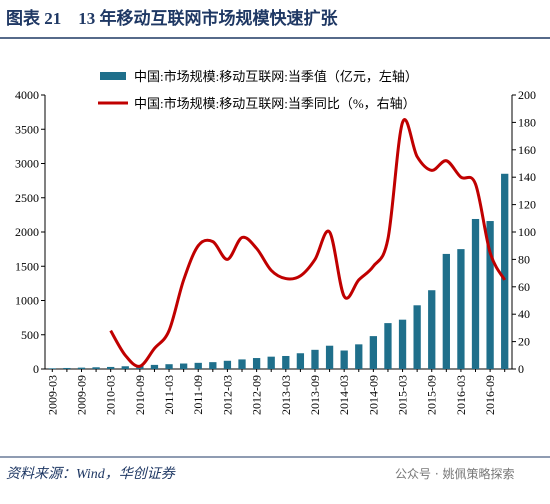 This screenshot has width=550, height=504. Describe the element at coordinates (527, 205) in the screenshot. I see `y2-tick-label: 120` at that location.